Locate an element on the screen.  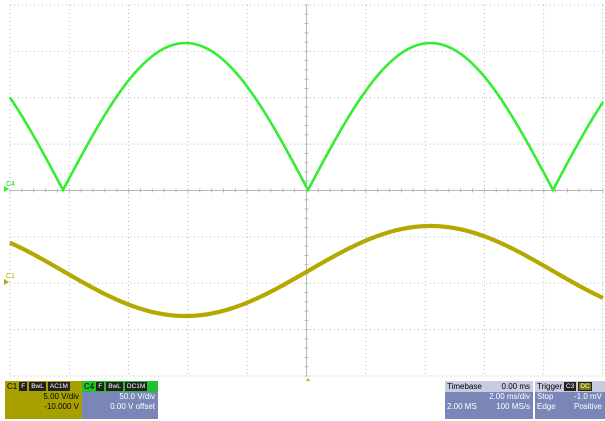
timebase-sample-count: 2.00 MS is located at coordinates (462, 406).